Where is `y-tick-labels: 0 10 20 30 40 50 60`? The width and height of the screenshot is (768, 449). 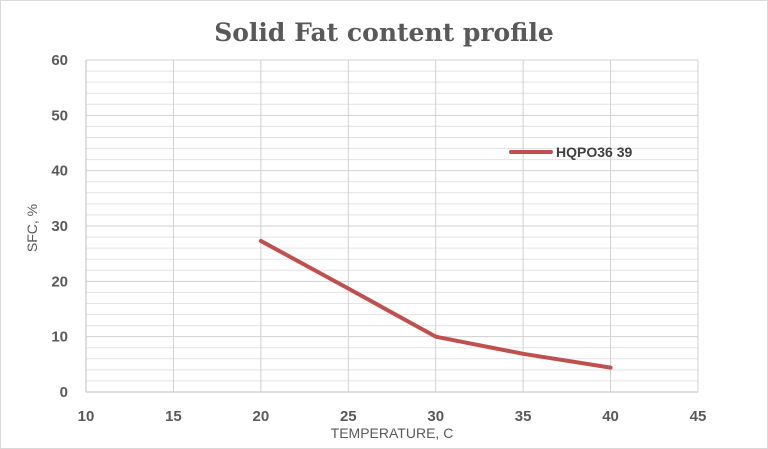
y-tick-labels: 0 10 20 30 40 50 60 is located at coordinates (59, 226).